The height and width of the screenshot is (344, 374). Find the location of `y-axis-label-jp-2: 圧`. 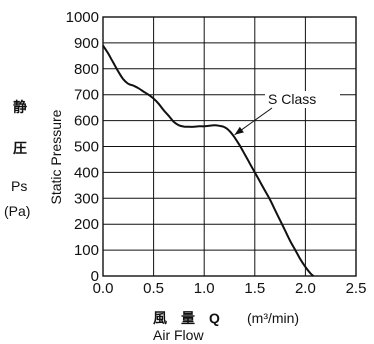

y-axis-label-jp-2: 圧 is located at coordinates (20, 148).